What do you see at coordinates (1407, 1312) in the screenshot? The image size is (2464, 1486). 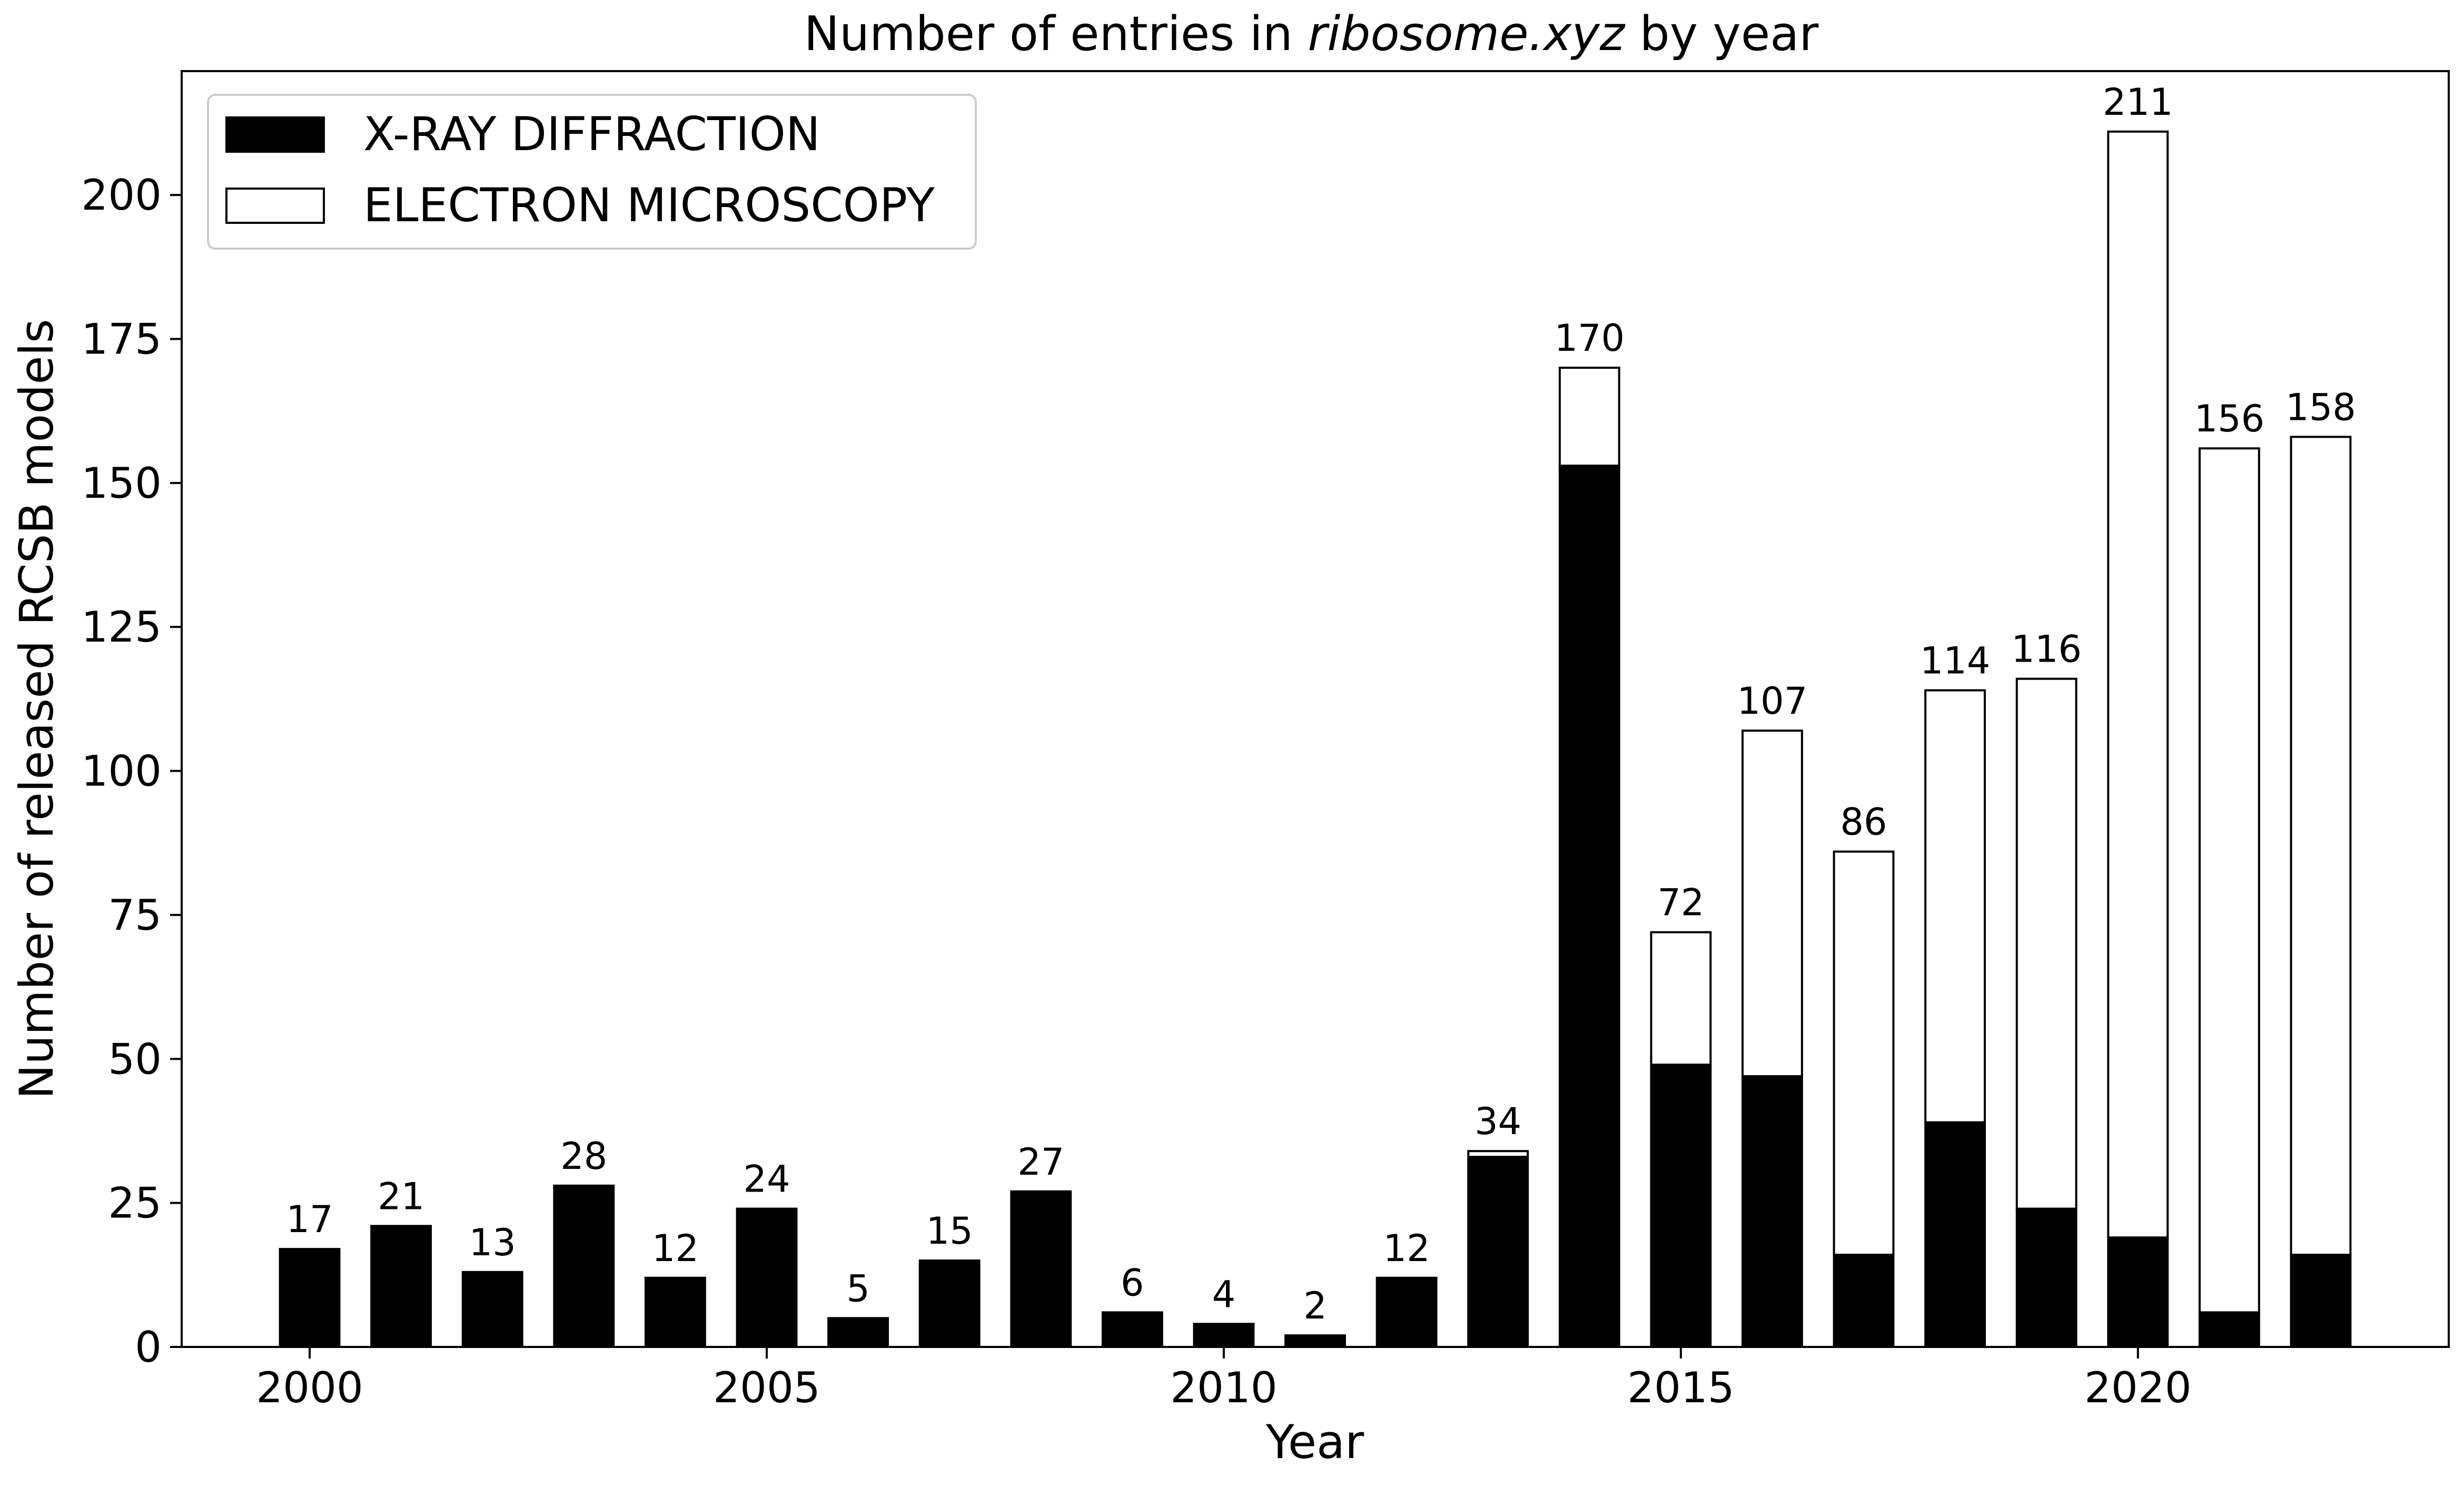 I see `bar-xray-2012` at bounding box center [1407, 1312].